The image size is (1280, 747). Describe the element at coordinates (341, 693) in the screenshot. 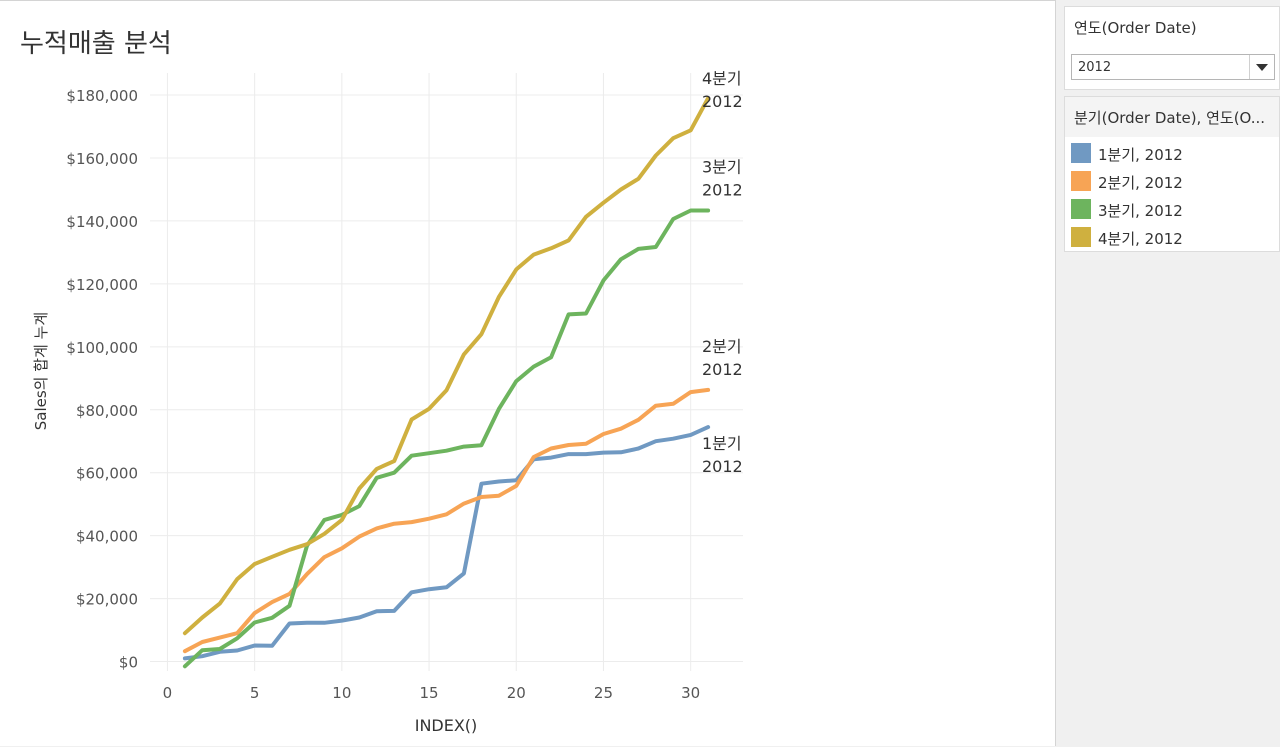

I see `x-tick-label: 10` at that location.